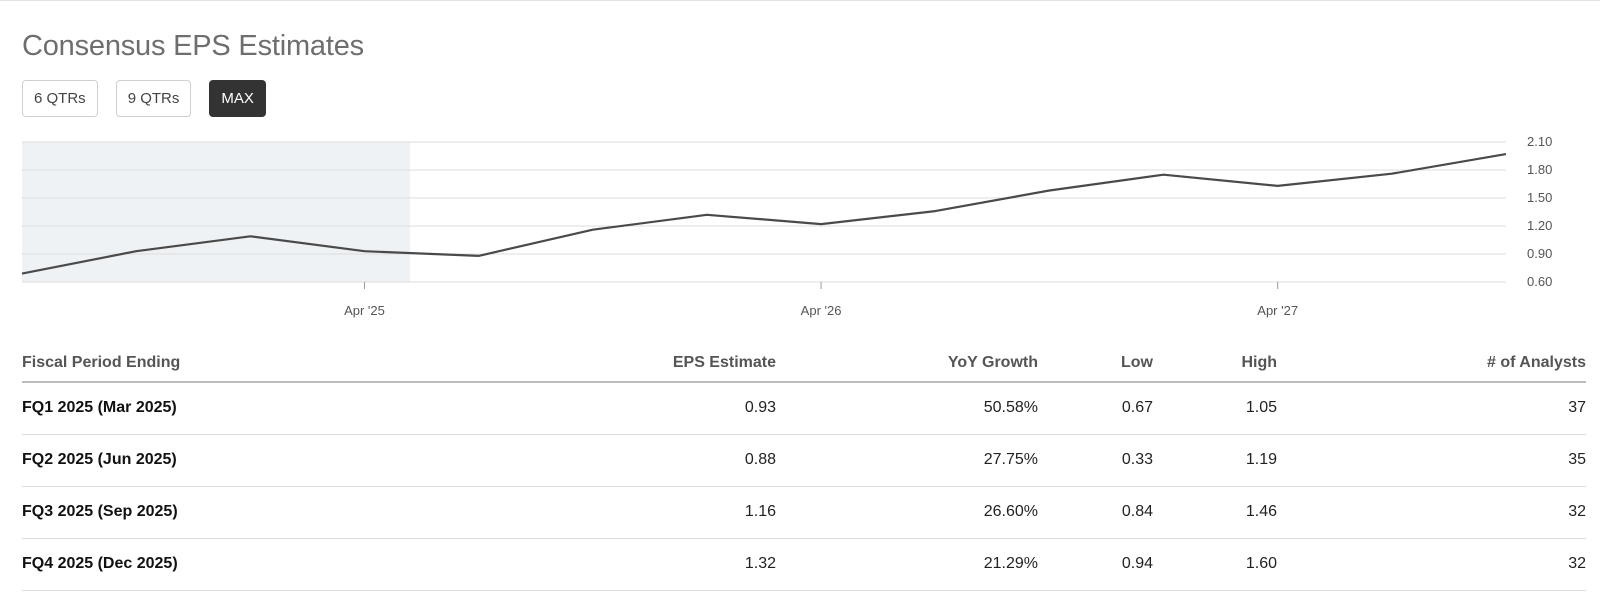 The height and width of the screenshot is (604, 1600). Describe the element at coordinates (907, 408) in the screenshot. I see `cell-yoy-growth: 50.58%` at that location.